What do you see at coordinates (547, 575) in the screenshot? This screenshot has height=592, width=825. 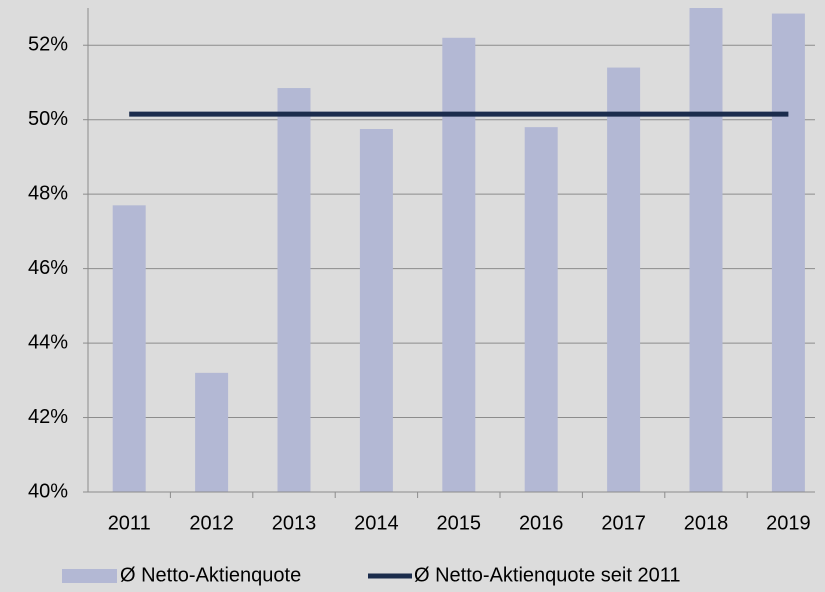 I see `legend-label: Ø Netto-Aktienquote seit 2011` at bounding box center [547, 575].